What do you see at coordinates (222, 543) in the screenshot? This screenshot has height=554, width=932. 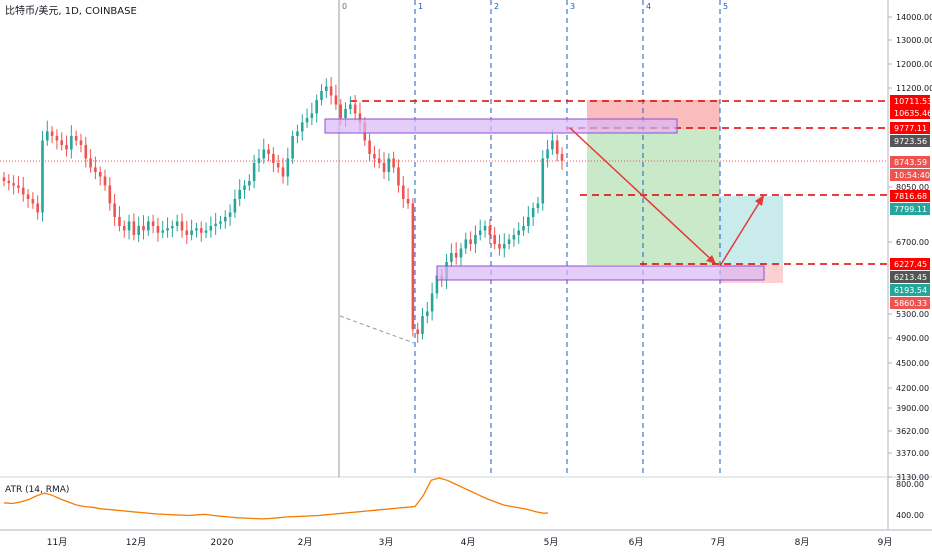 I see `time-label: 2020` at bounding box center [222, 543].